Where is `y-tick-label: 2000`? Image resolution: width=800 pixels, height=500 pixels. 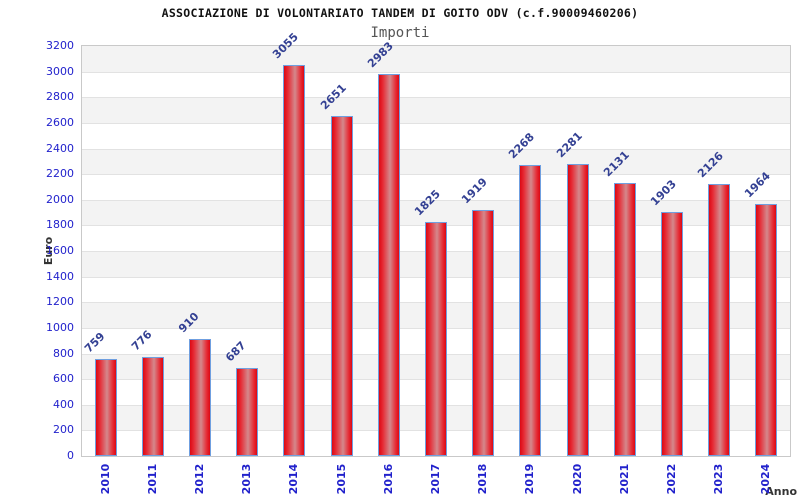
y-tick-label: 2000 is located at coordinates (60, 199).